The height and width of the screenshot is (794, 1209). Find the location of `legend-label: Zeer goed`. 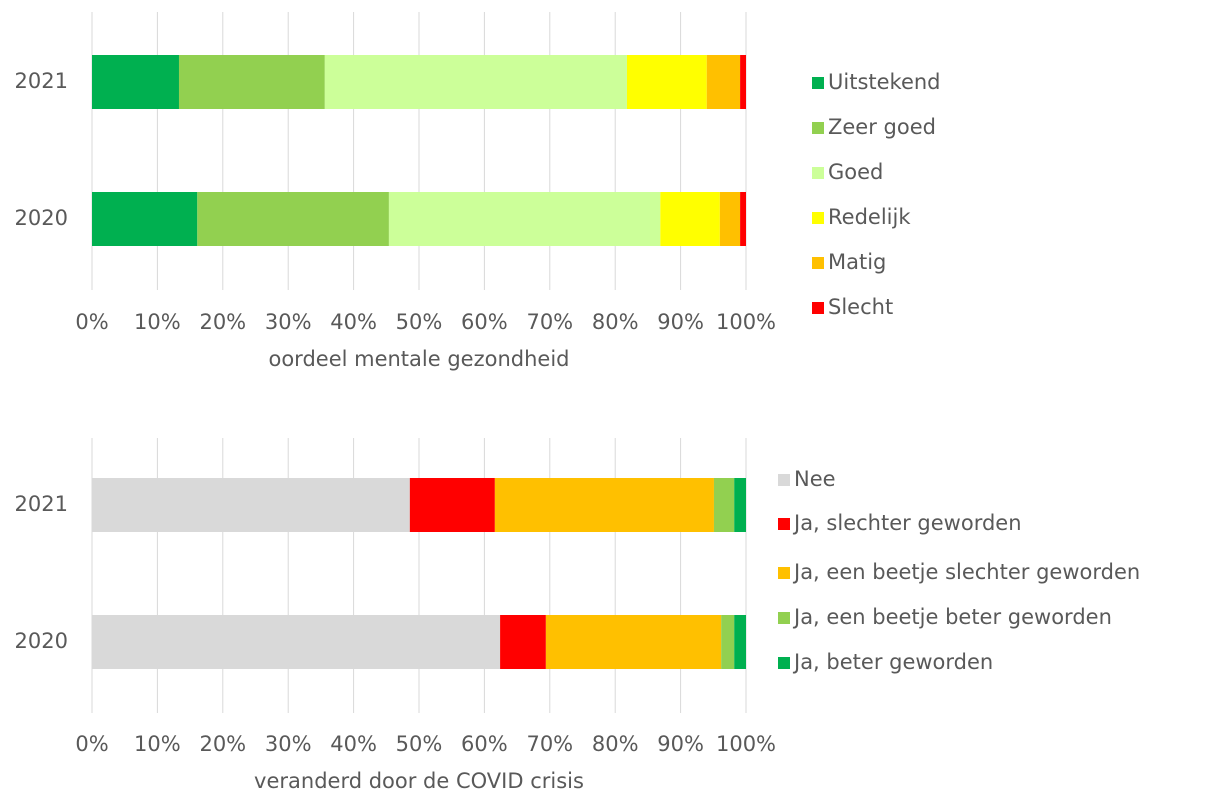

legend-label: Zeer goed is located at coordinates (882, 127).